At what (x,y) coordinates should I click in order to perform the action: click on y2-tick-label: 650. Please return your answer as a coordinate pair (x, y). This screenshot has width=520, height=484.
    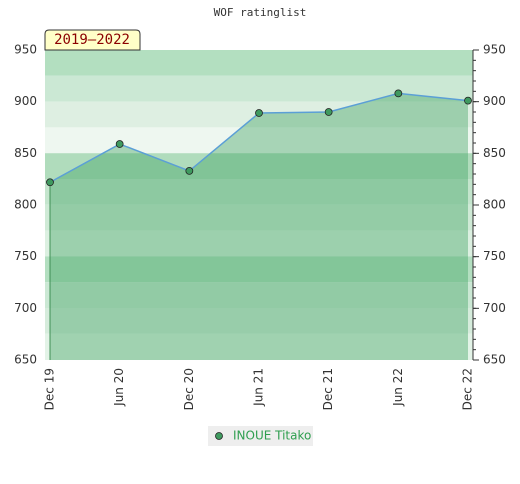
    Looking at the image, I should click on (494, 360).